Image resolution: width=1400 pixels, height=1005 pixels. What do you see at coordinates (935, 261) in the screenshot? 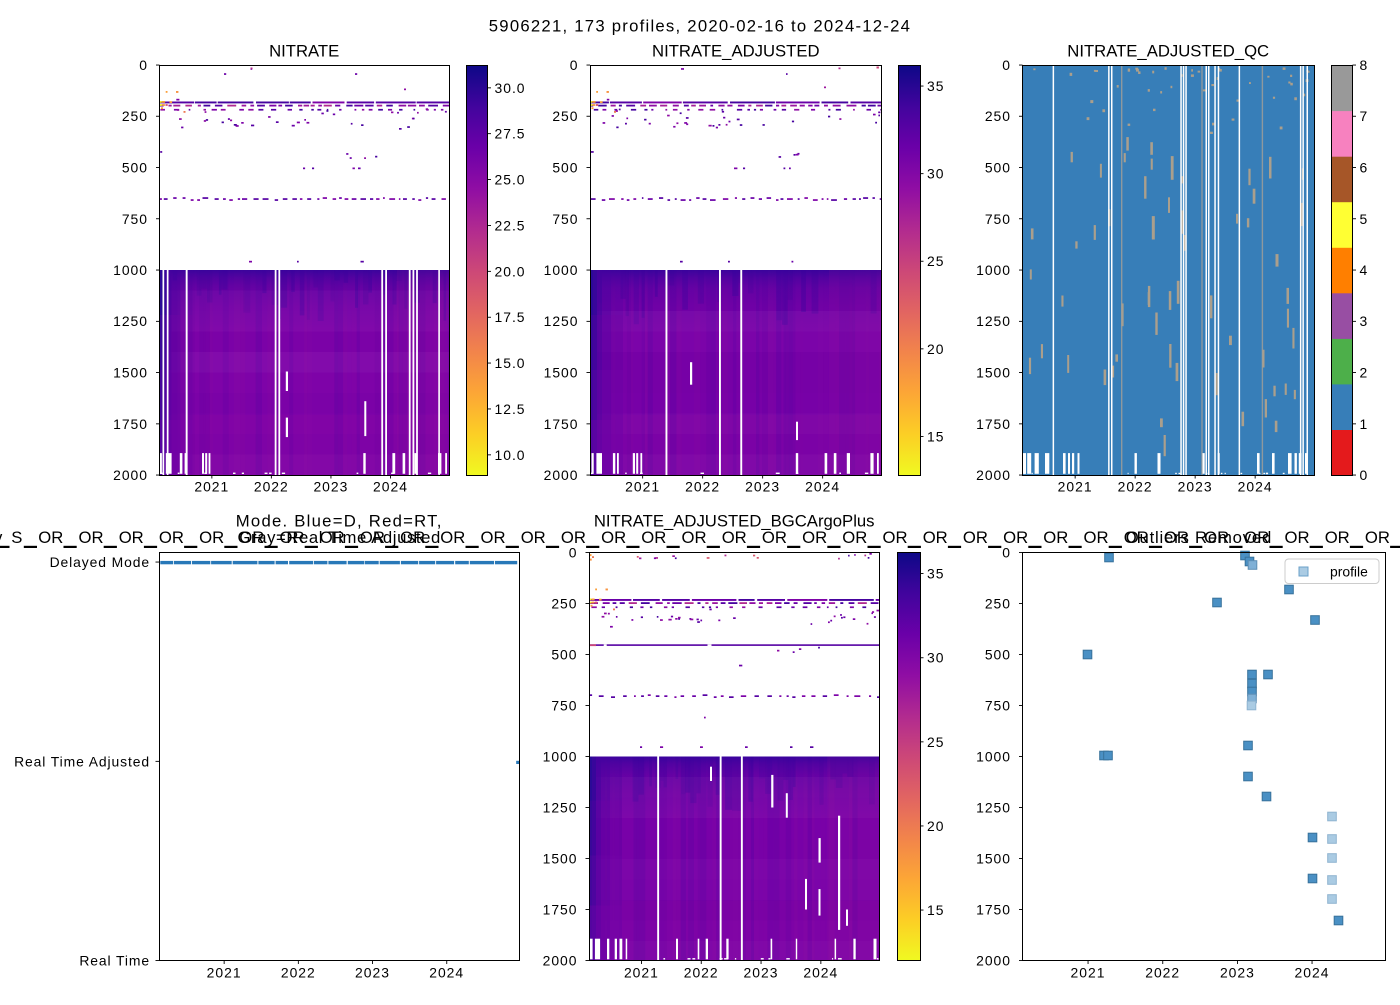
I see `svg-text: 25` at bounding box center [935, 261].